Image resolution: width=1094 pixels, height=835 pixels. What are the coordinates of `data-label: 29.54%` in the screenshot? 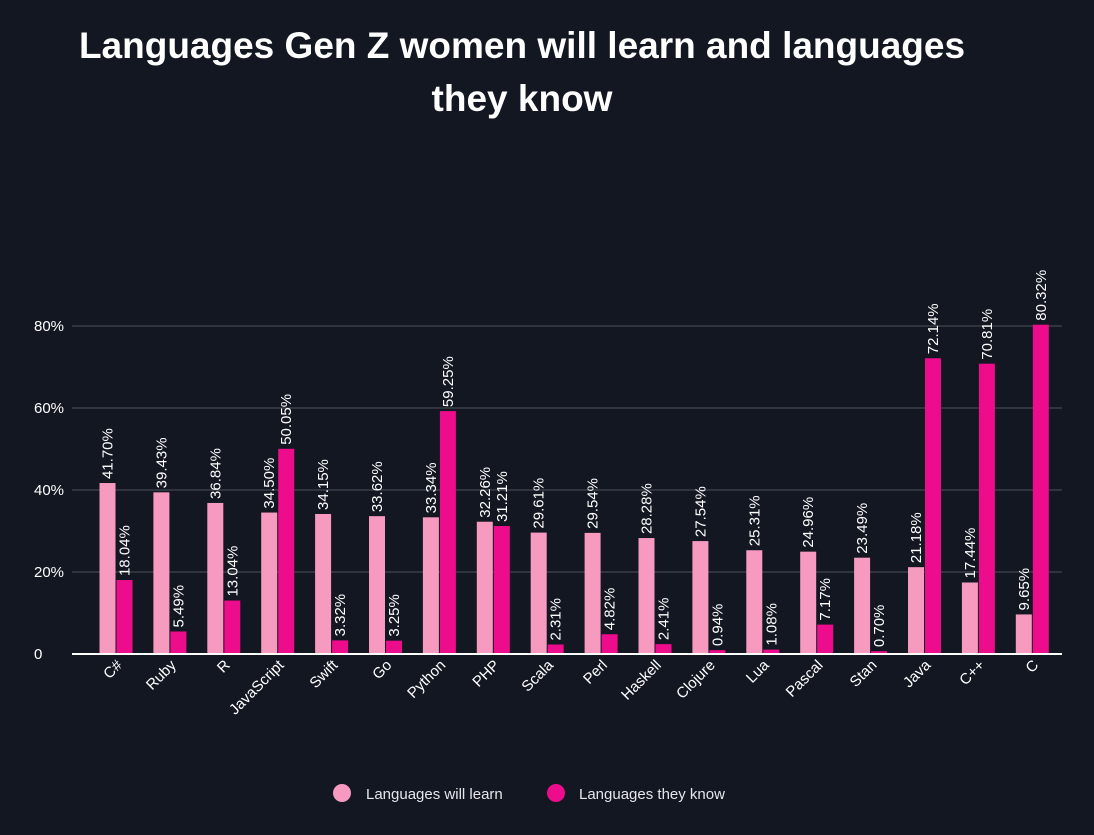 It's located at (593, 503).